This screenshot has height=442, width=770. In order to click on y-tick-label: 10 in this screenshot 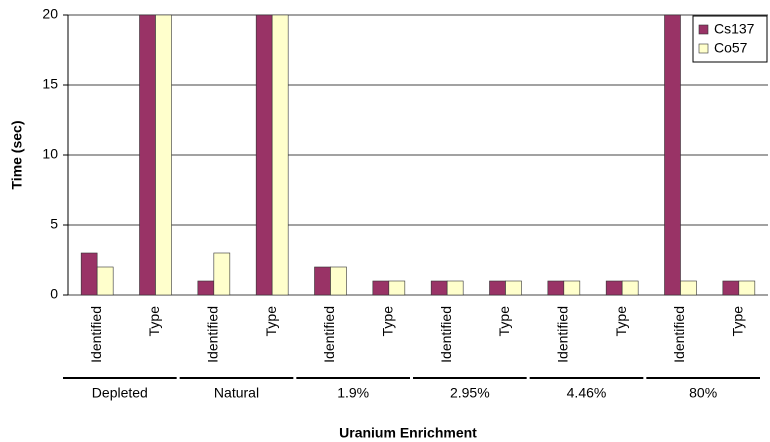, I will do `click(50, 154)`.